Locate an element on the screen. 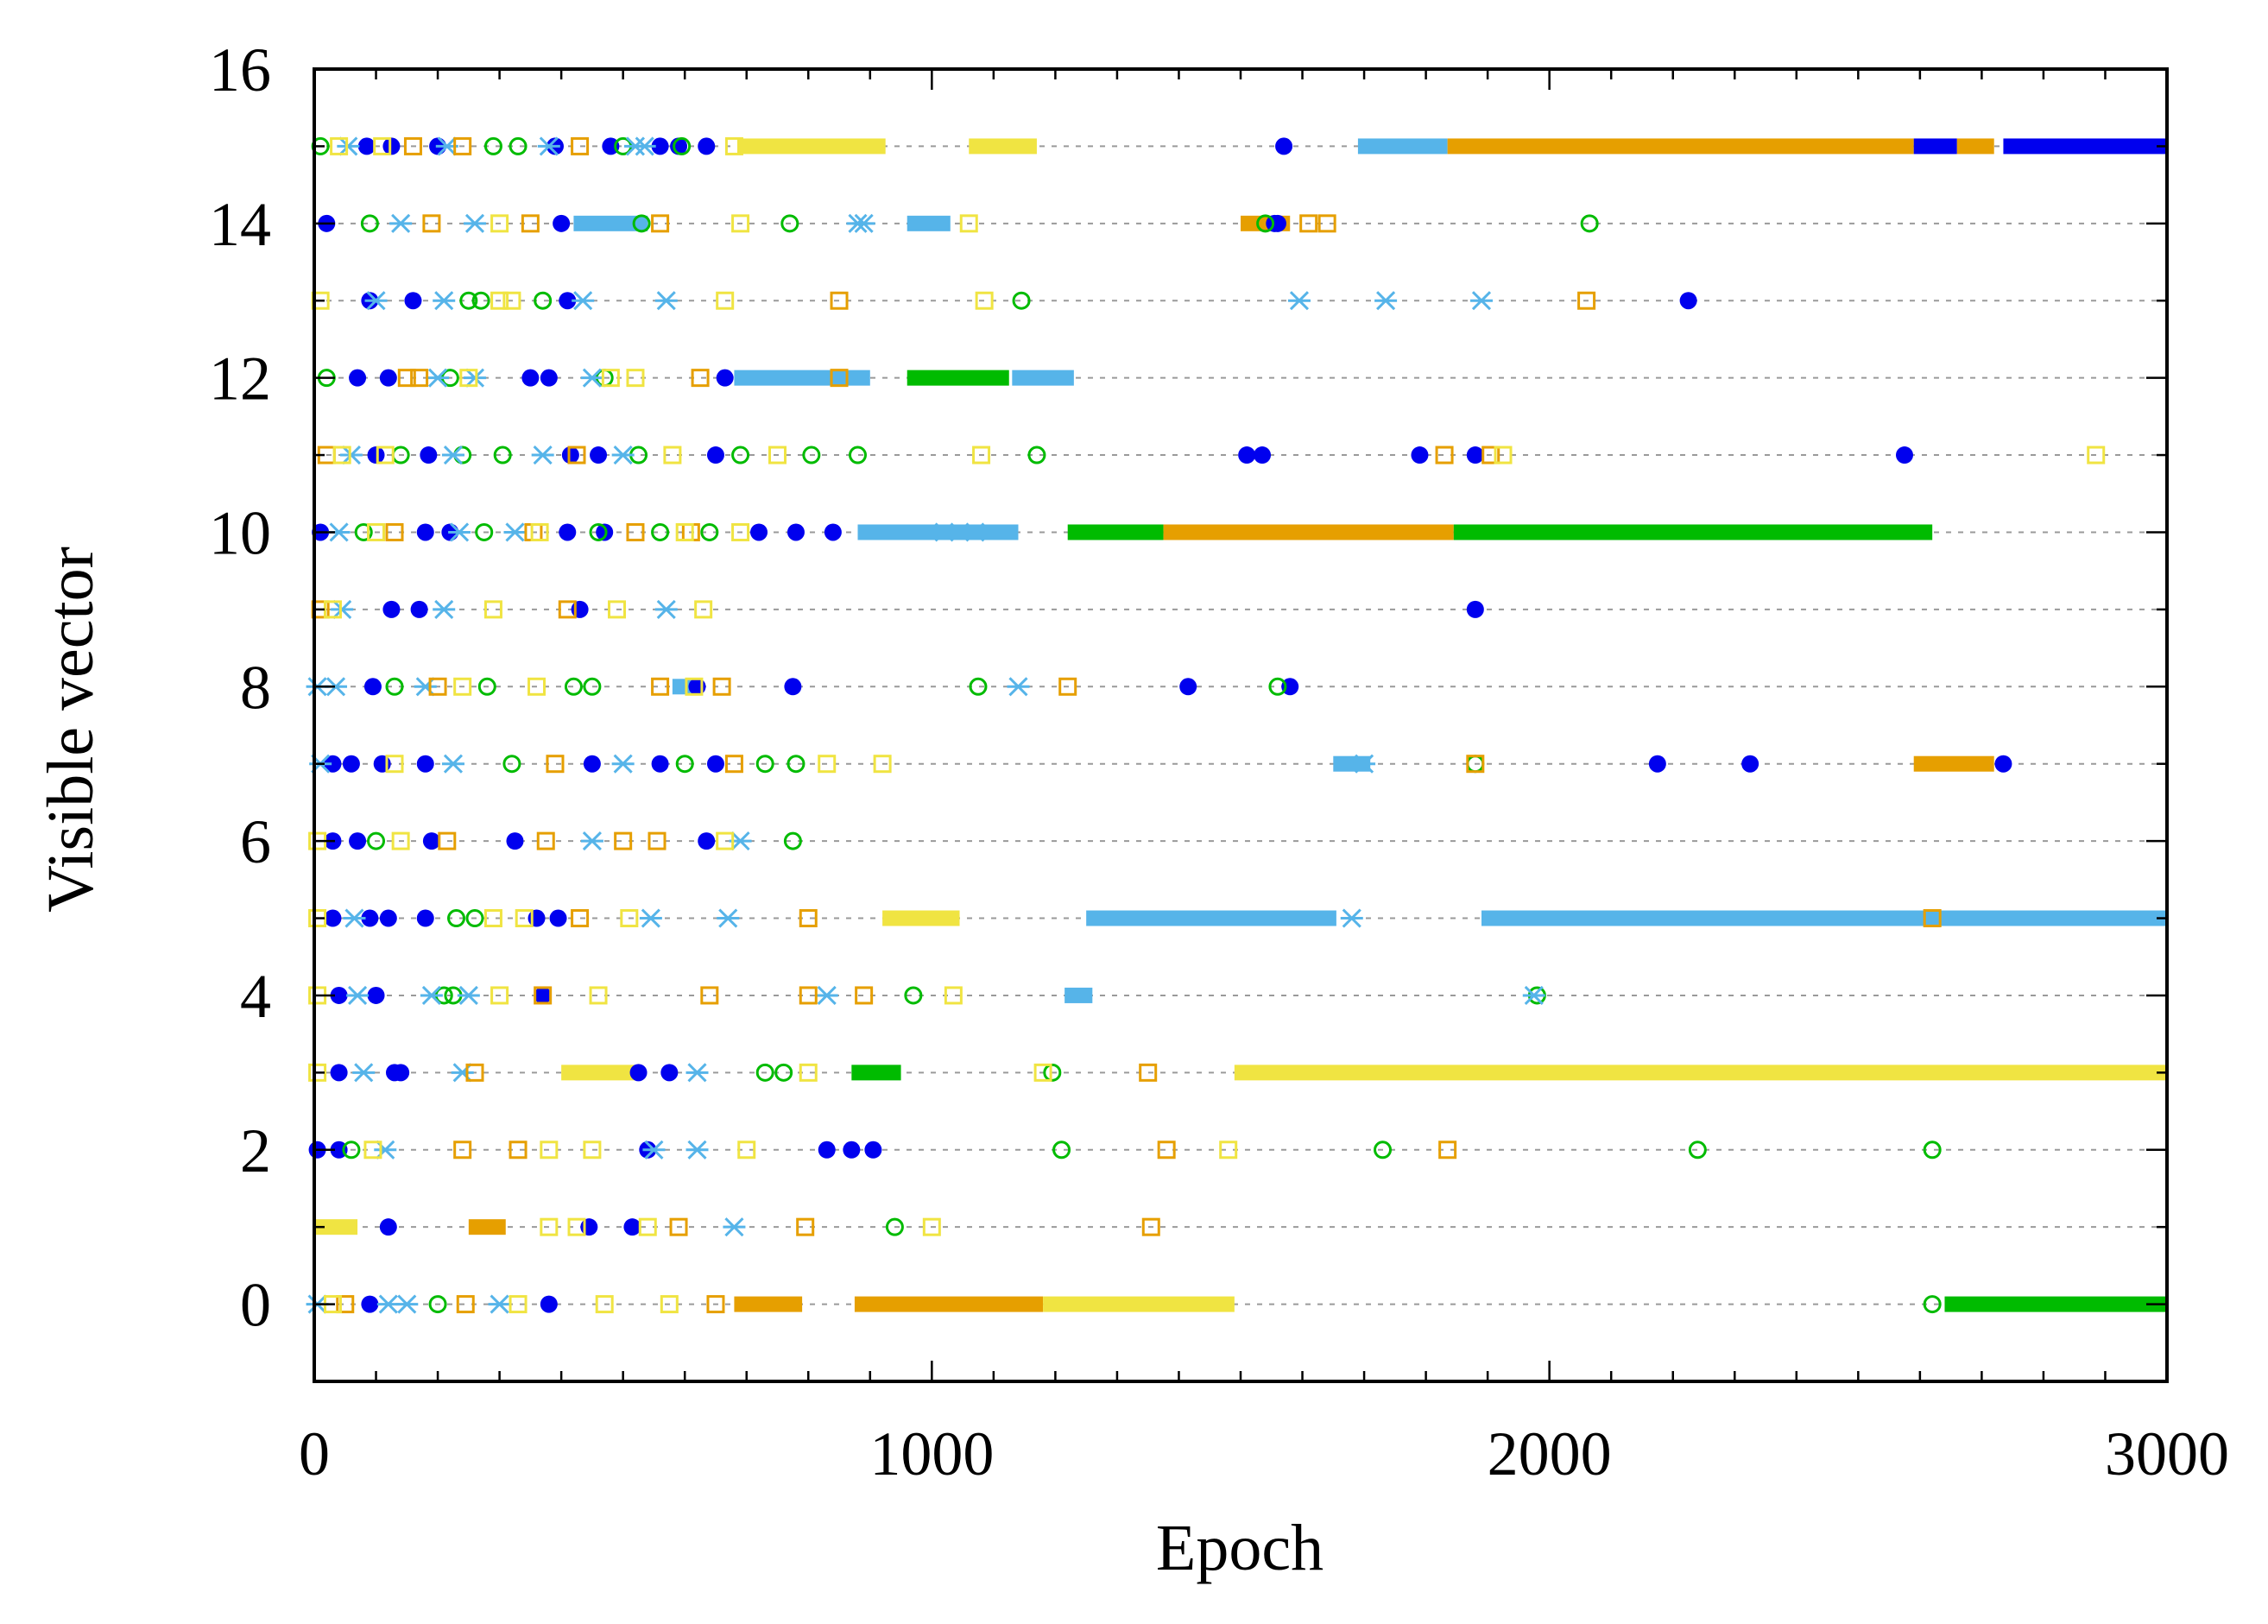 The width and height of the screenshot is (2268, 1624). y-tick-label: 16 is located at coordinates (240, 69).